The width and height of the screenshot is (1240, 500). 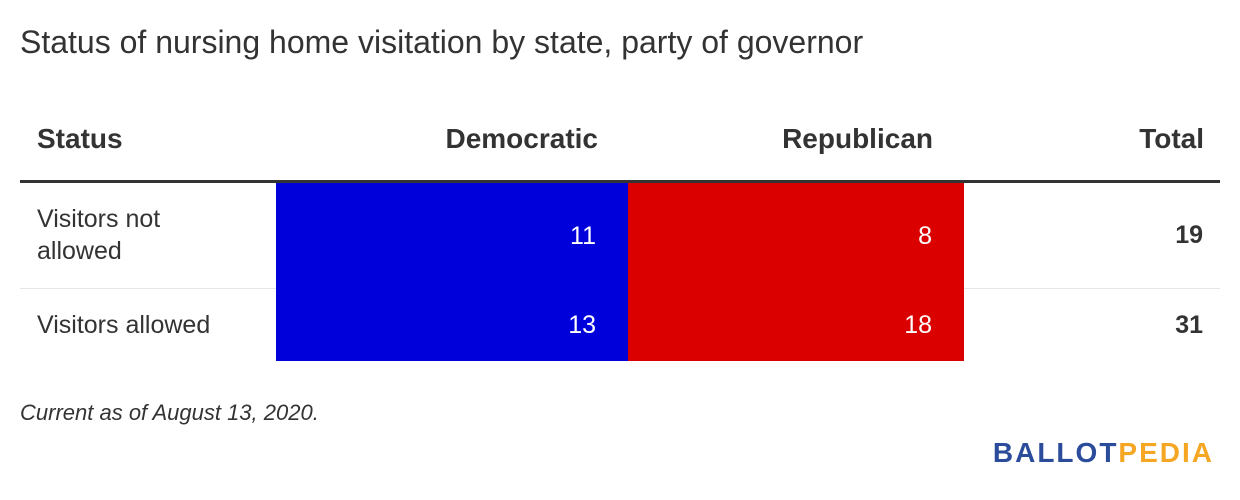 I want to click on ballotpedia-logo: BALLOTPEDIA, so click(x=1103, y=453).